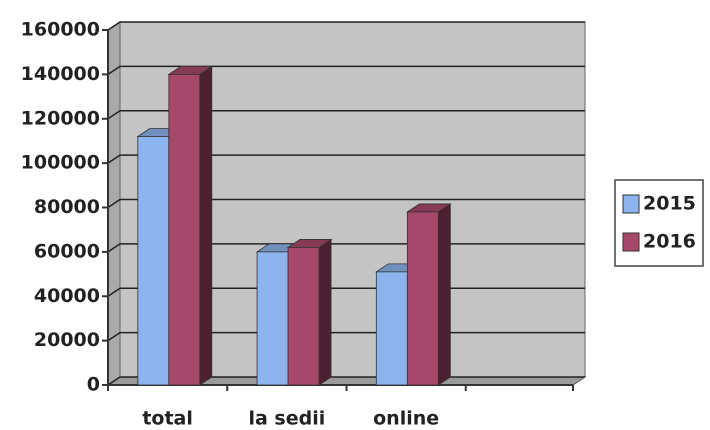 This screenshot has height=430, width=710. What do you see at coordinates (286, 419) in the screenshot?
I see `x-tick-label: la sedii` at bounding box center [286, 419].